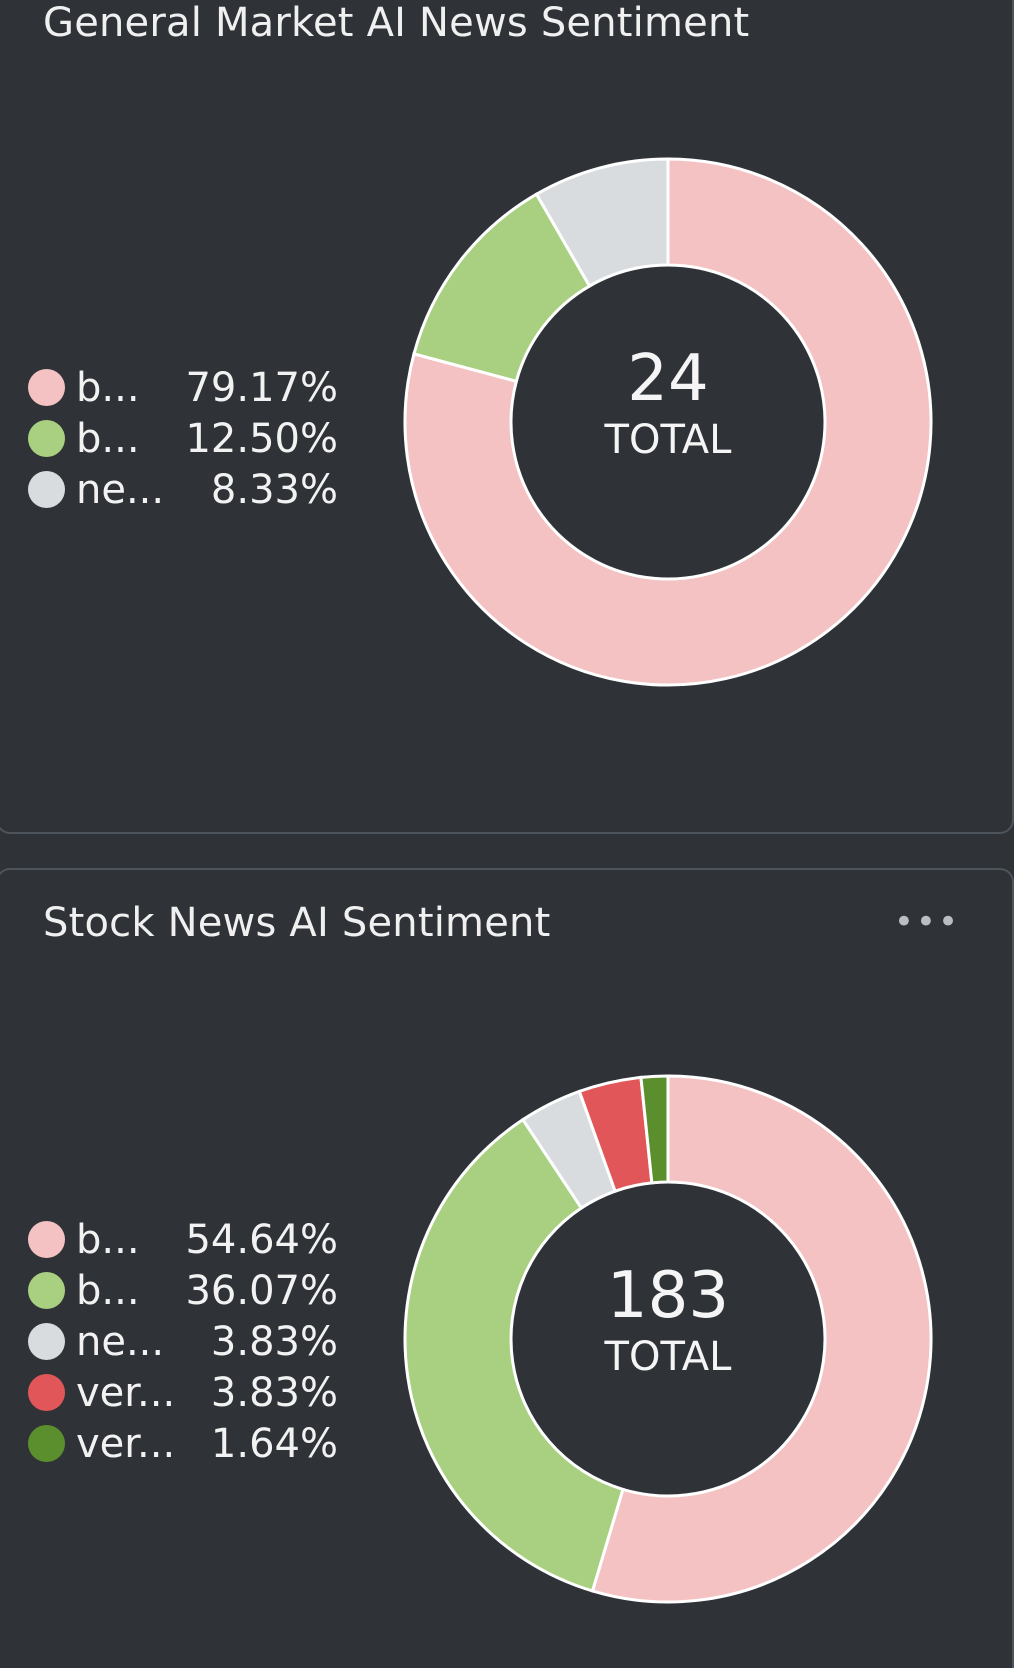  I want to click on legend-percent: 36.07%, so click(261, 1290).